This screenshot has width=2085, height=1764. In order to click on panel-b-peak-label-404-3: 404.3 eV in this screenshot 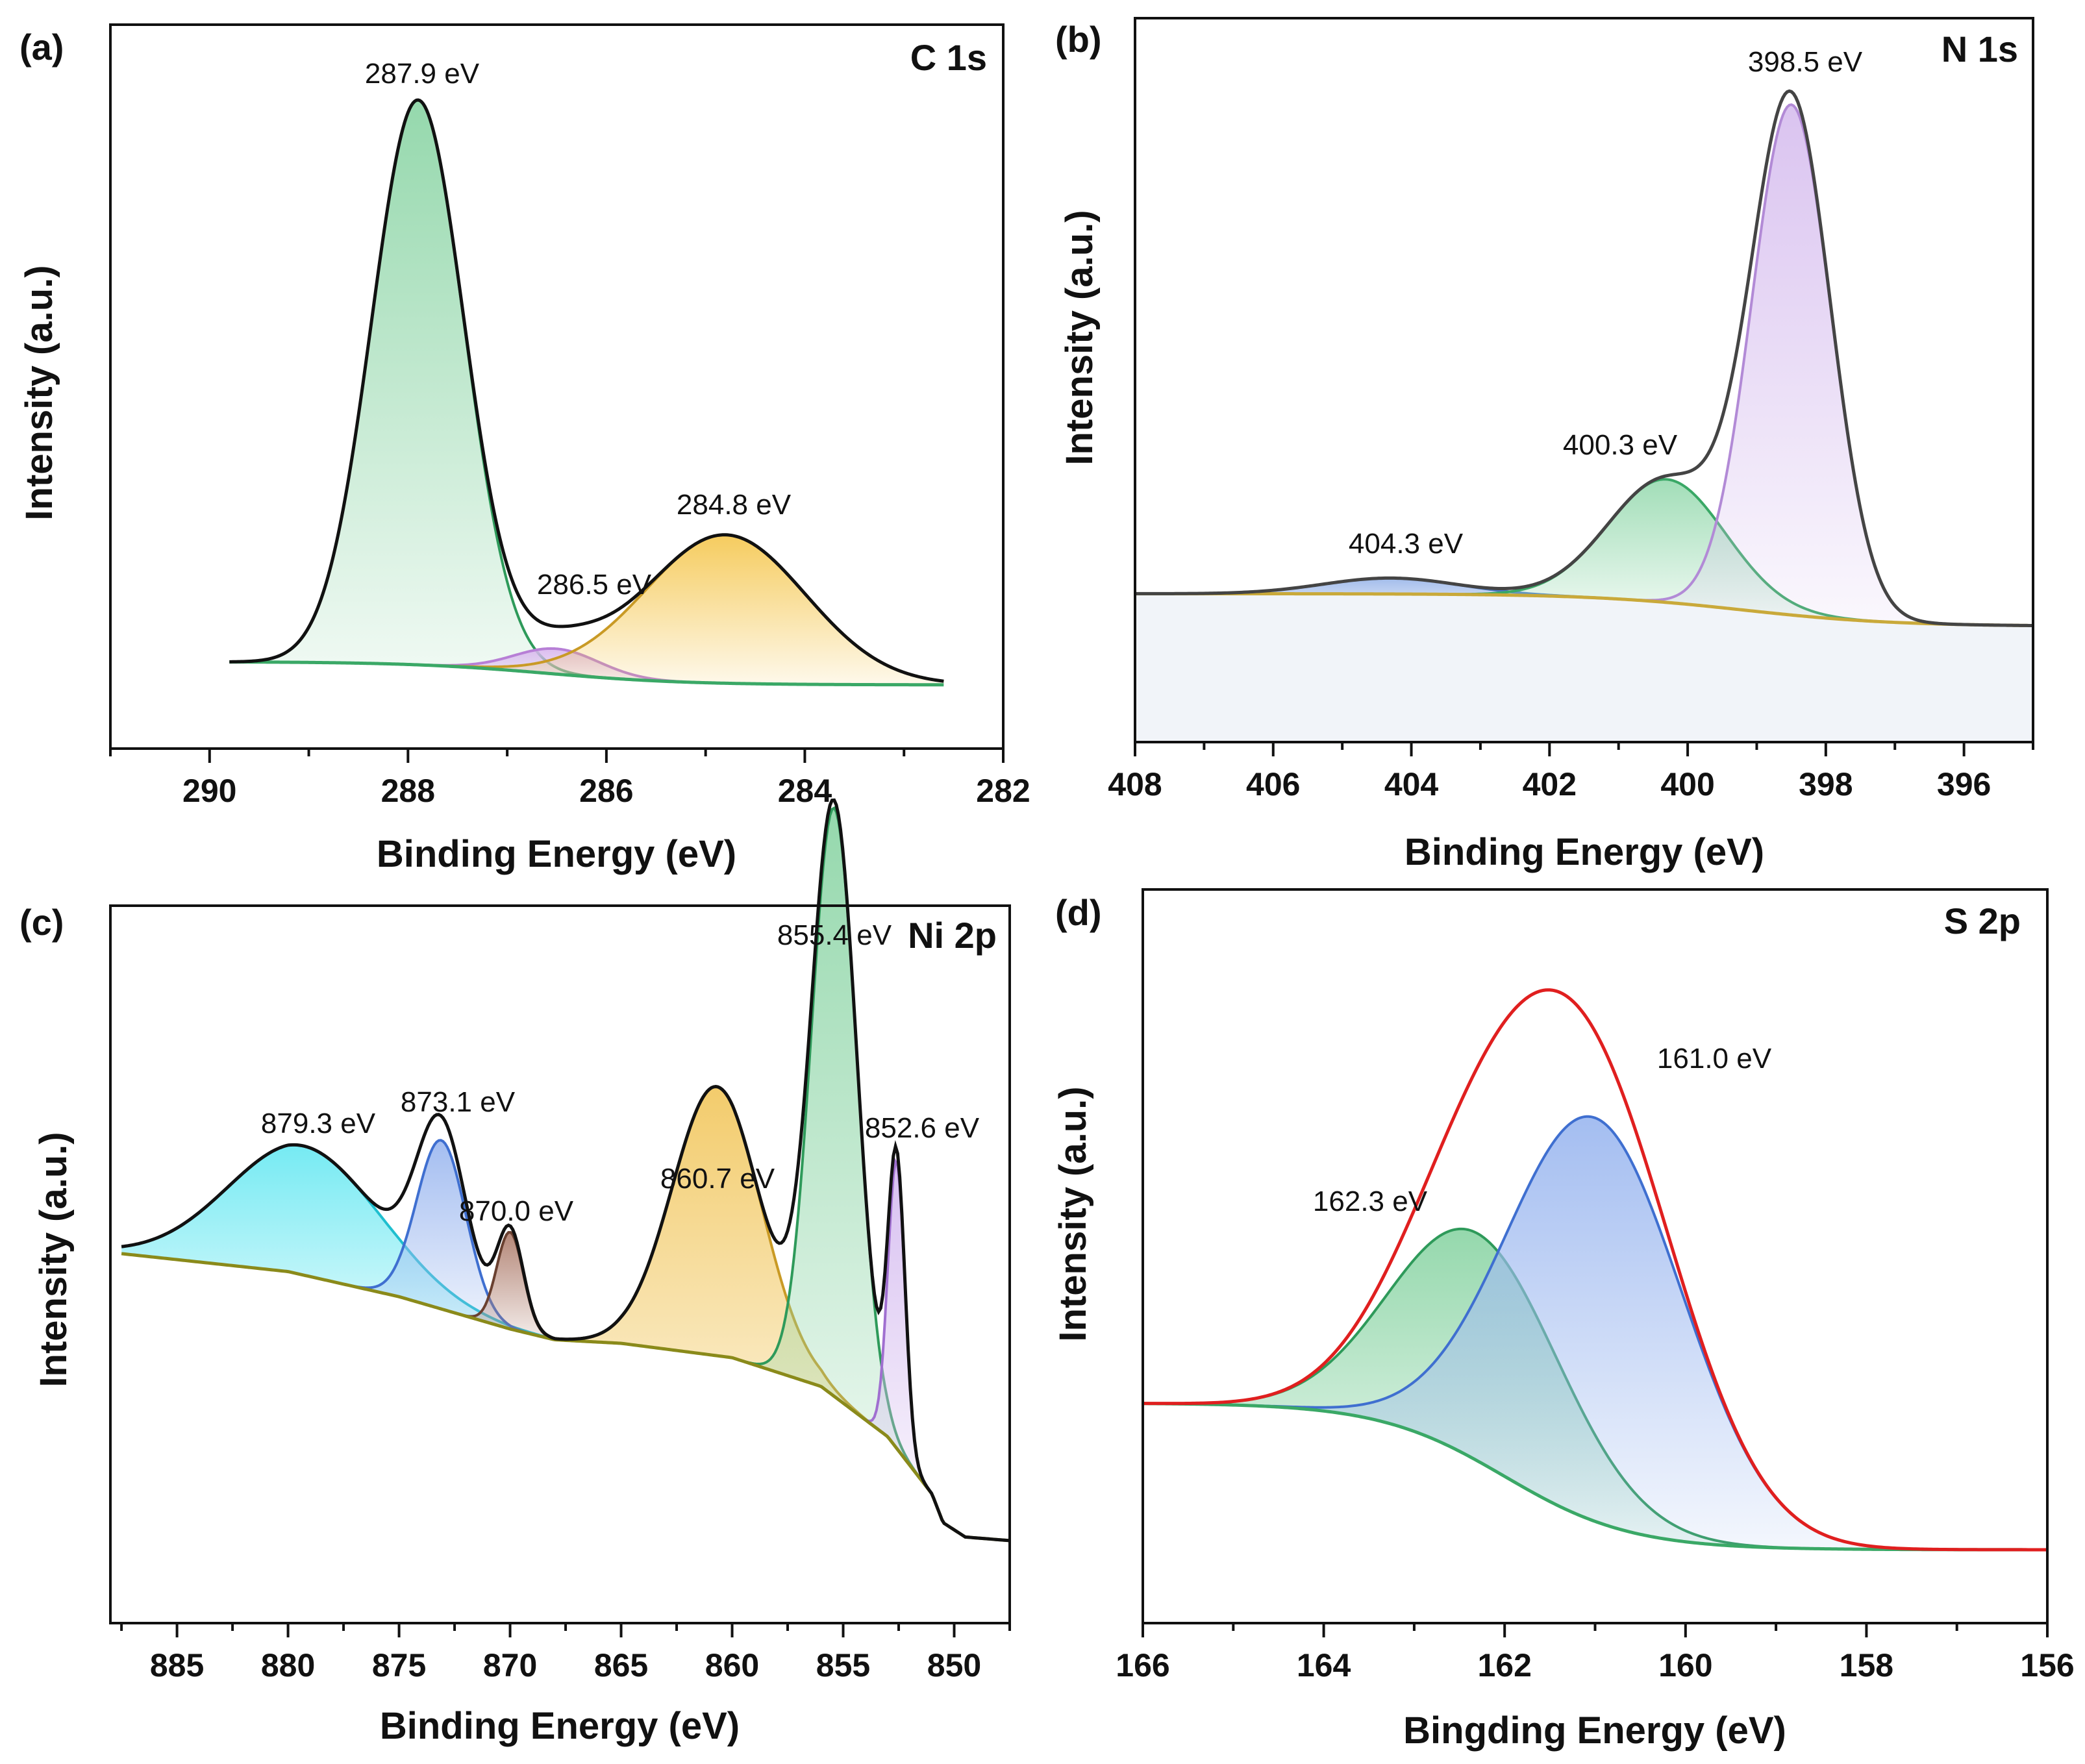, I will do `click(1406, 544)`.